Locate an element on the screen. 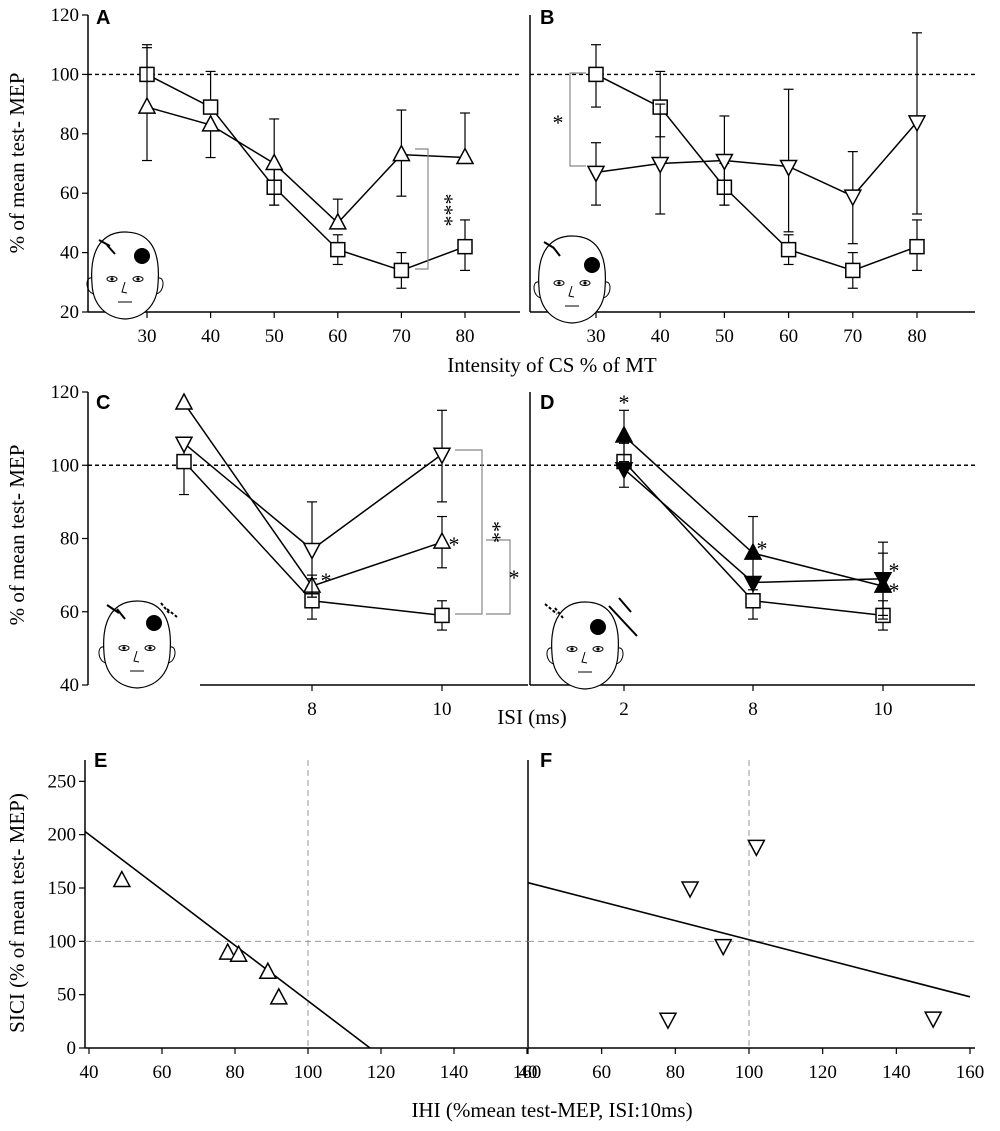 The height and width of the screenshot is (1131, 1000). y-tick-label-c: 80 is located at coordinates (69, 539).